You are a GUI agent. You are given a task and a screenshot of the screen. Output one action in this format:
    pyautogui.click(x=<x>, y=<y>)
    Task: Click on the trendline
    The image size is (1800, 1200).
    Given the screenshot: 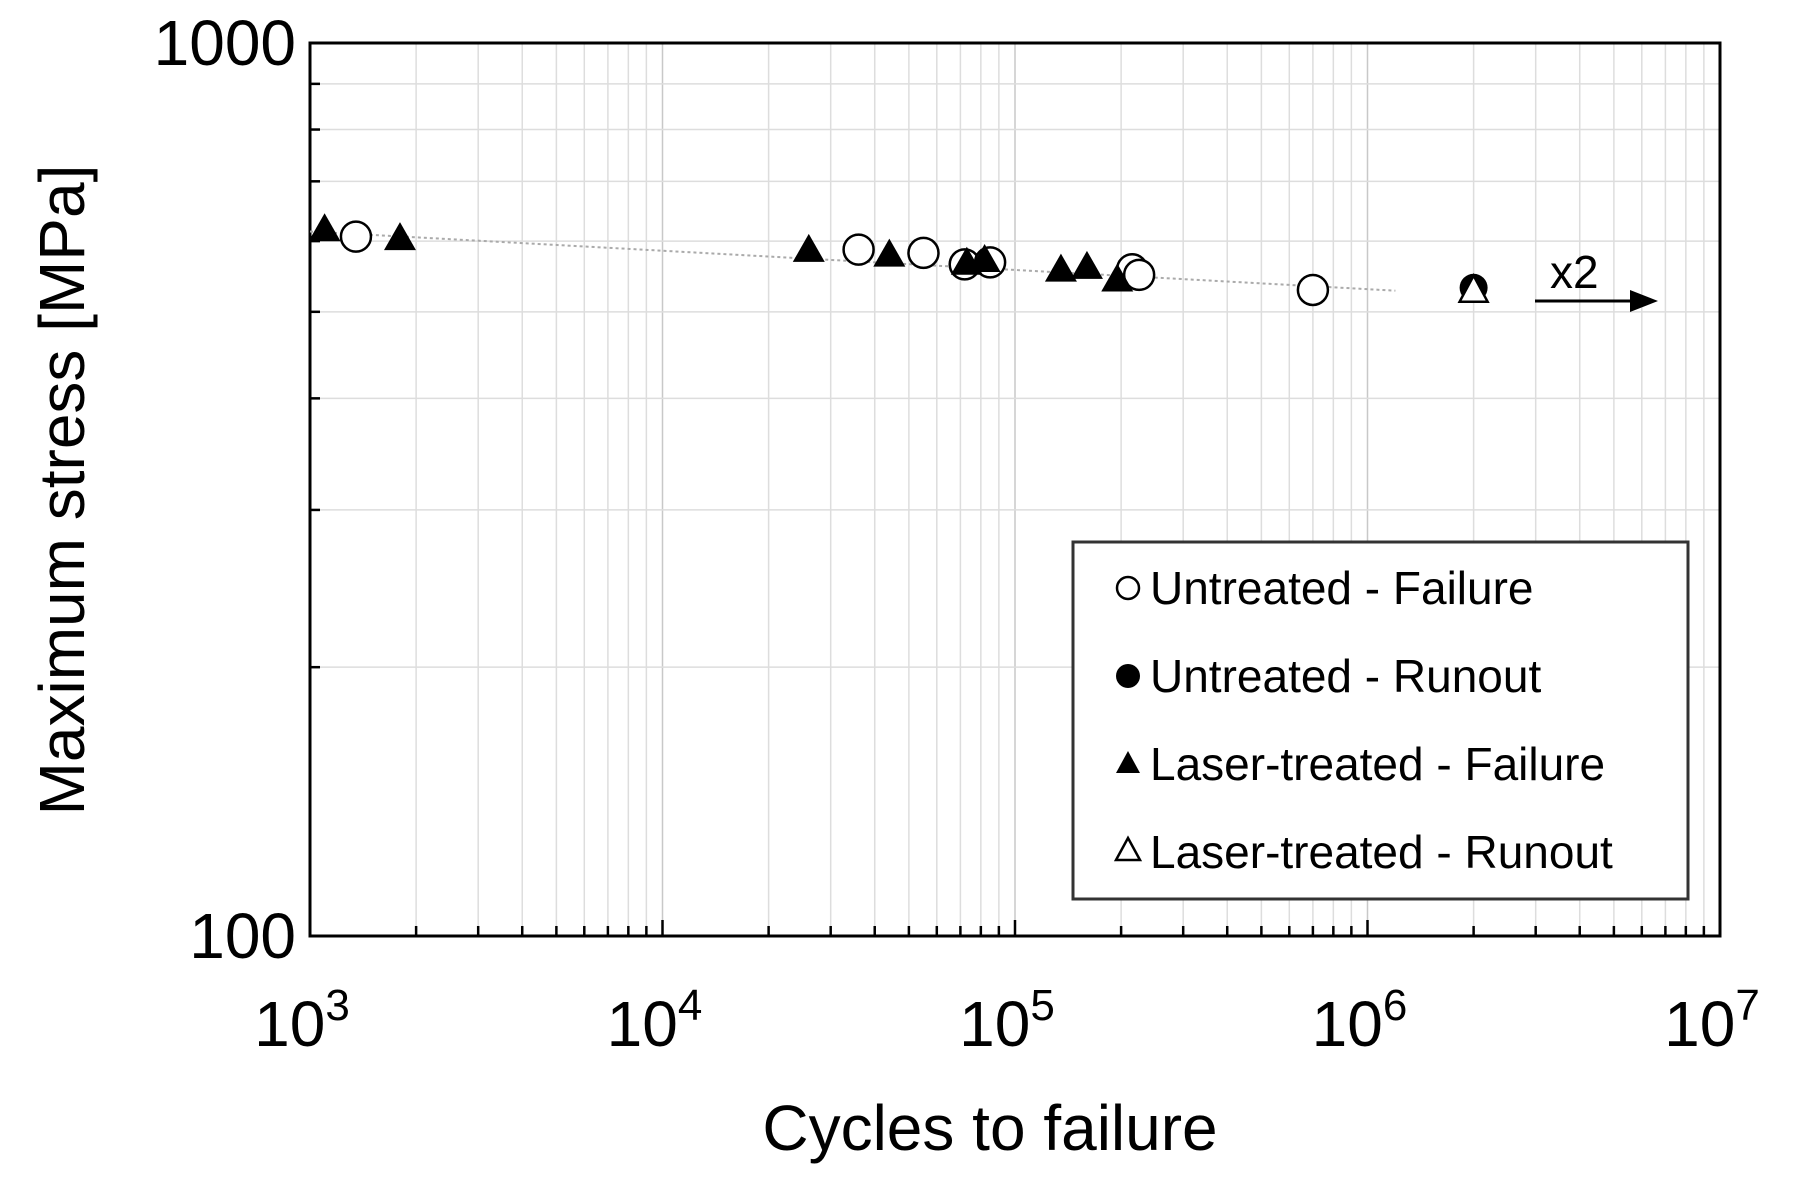 What is the action you would take?
    pyautogui.click(x=852, y=261)
    